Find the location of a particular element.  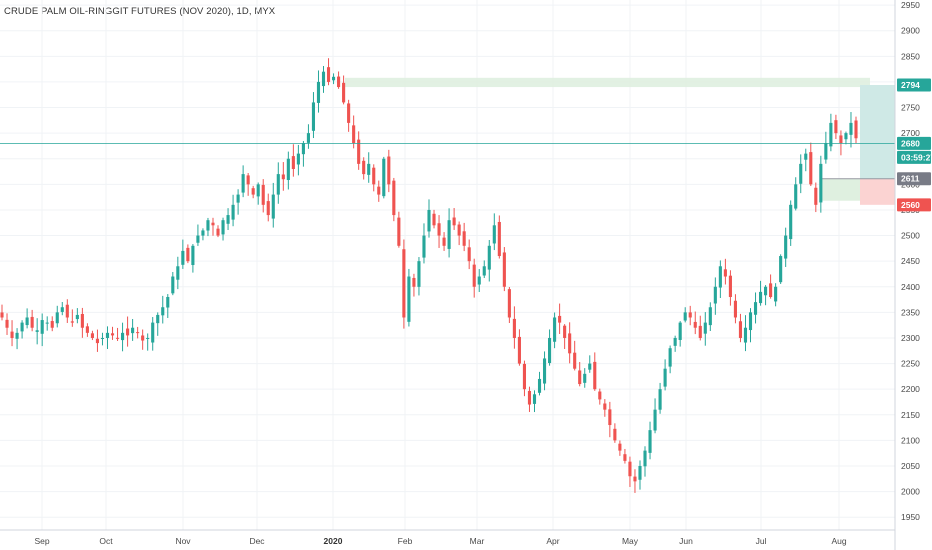

target-zone is located at coordinates (877, 132).